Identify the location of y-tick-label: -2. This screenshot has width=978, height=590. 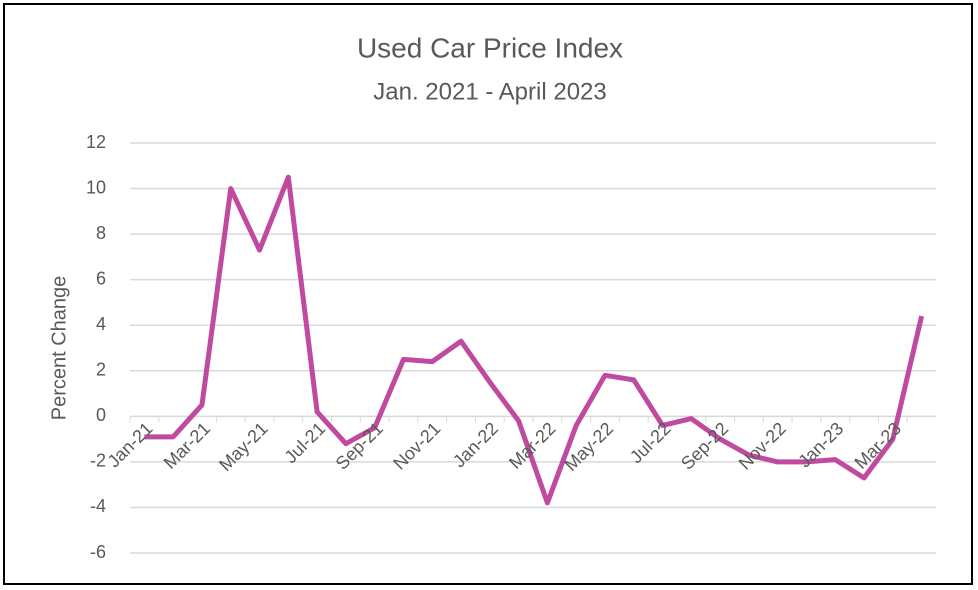
(98, 461).